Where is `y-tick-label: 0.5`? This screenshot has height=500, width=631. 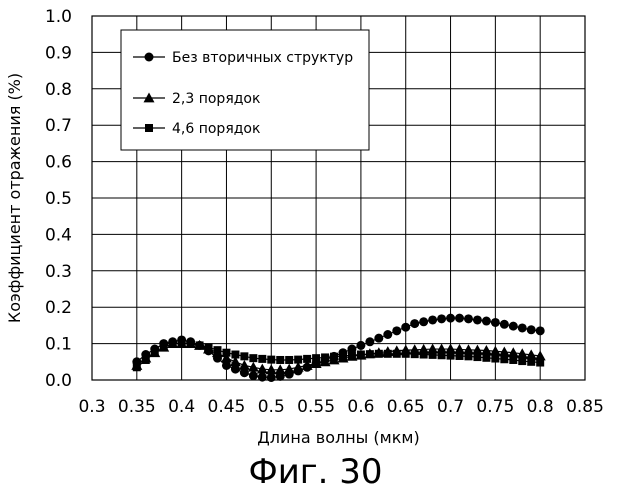 y-tick-label: 0.5 is located at coordinates (58, 199).